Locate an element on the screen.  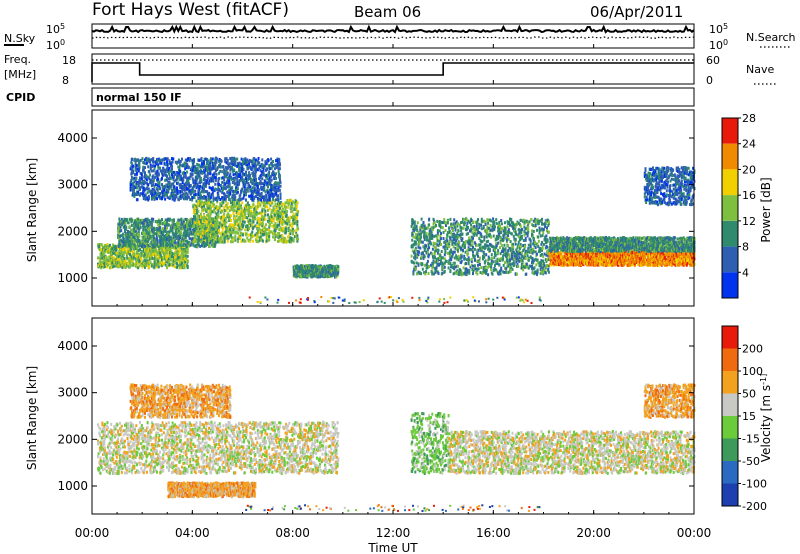
freq-tick-bottom: 8 is located at coordinates (65, 80).